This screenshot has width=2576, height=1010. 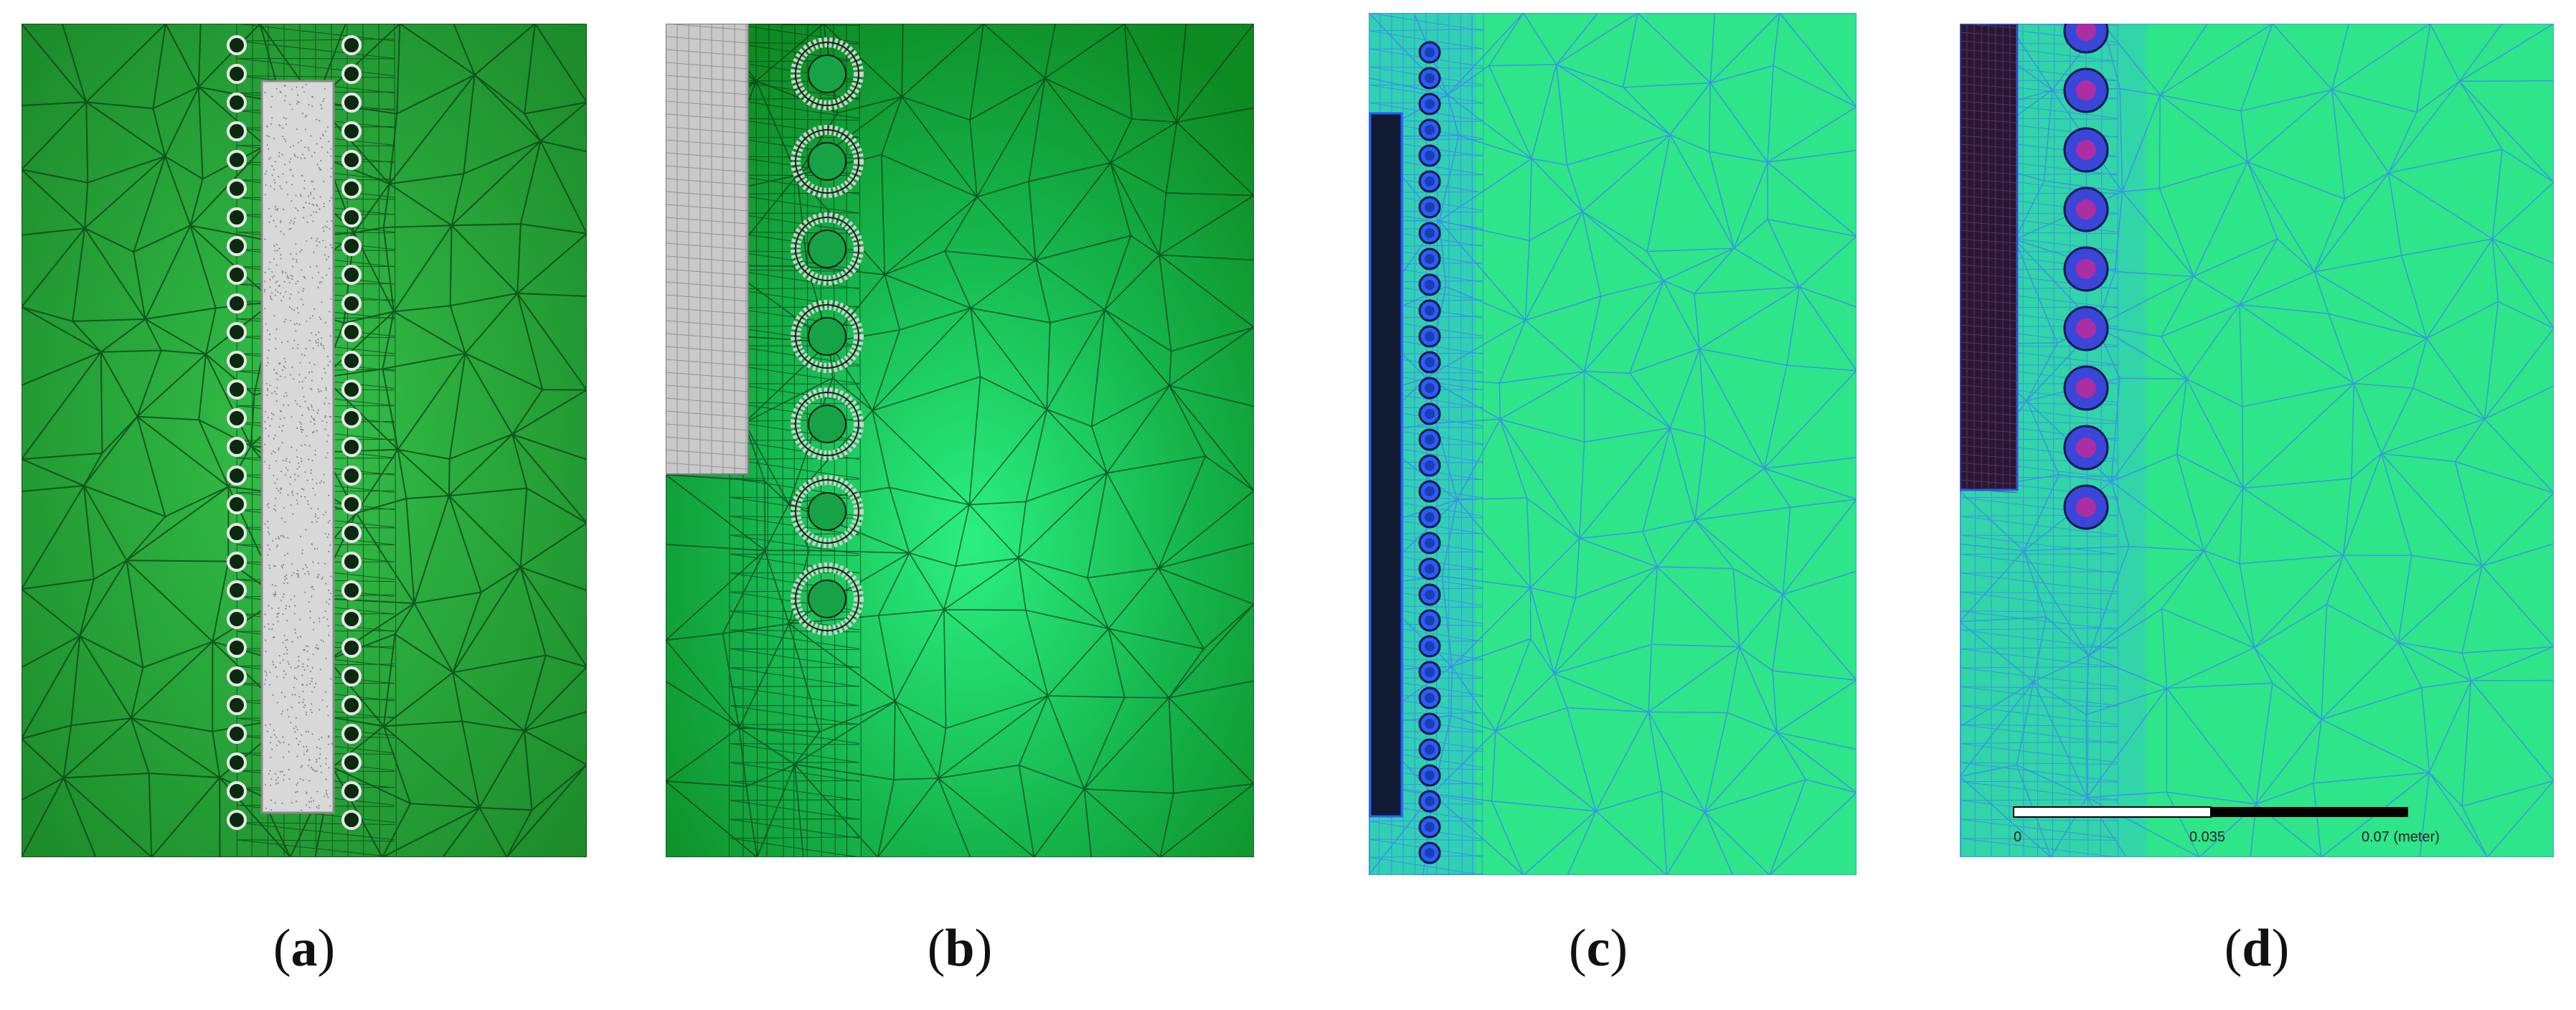 I want to click on caption-b-letter: b, so click(x=960, y=948).